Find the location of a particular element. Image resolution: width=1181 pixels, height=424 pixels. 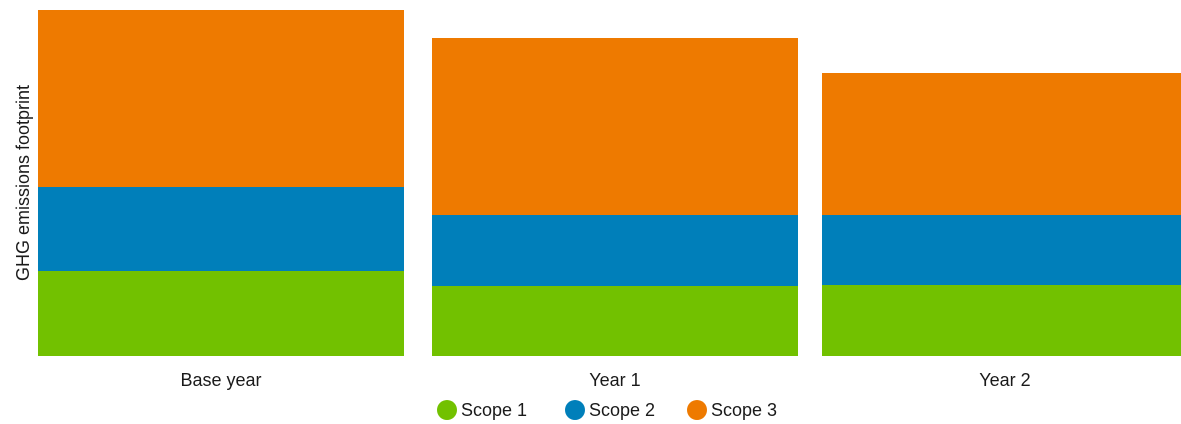

legend: Scope 1 Scope 2 Scope 3 is located at coordinates (607, 410).